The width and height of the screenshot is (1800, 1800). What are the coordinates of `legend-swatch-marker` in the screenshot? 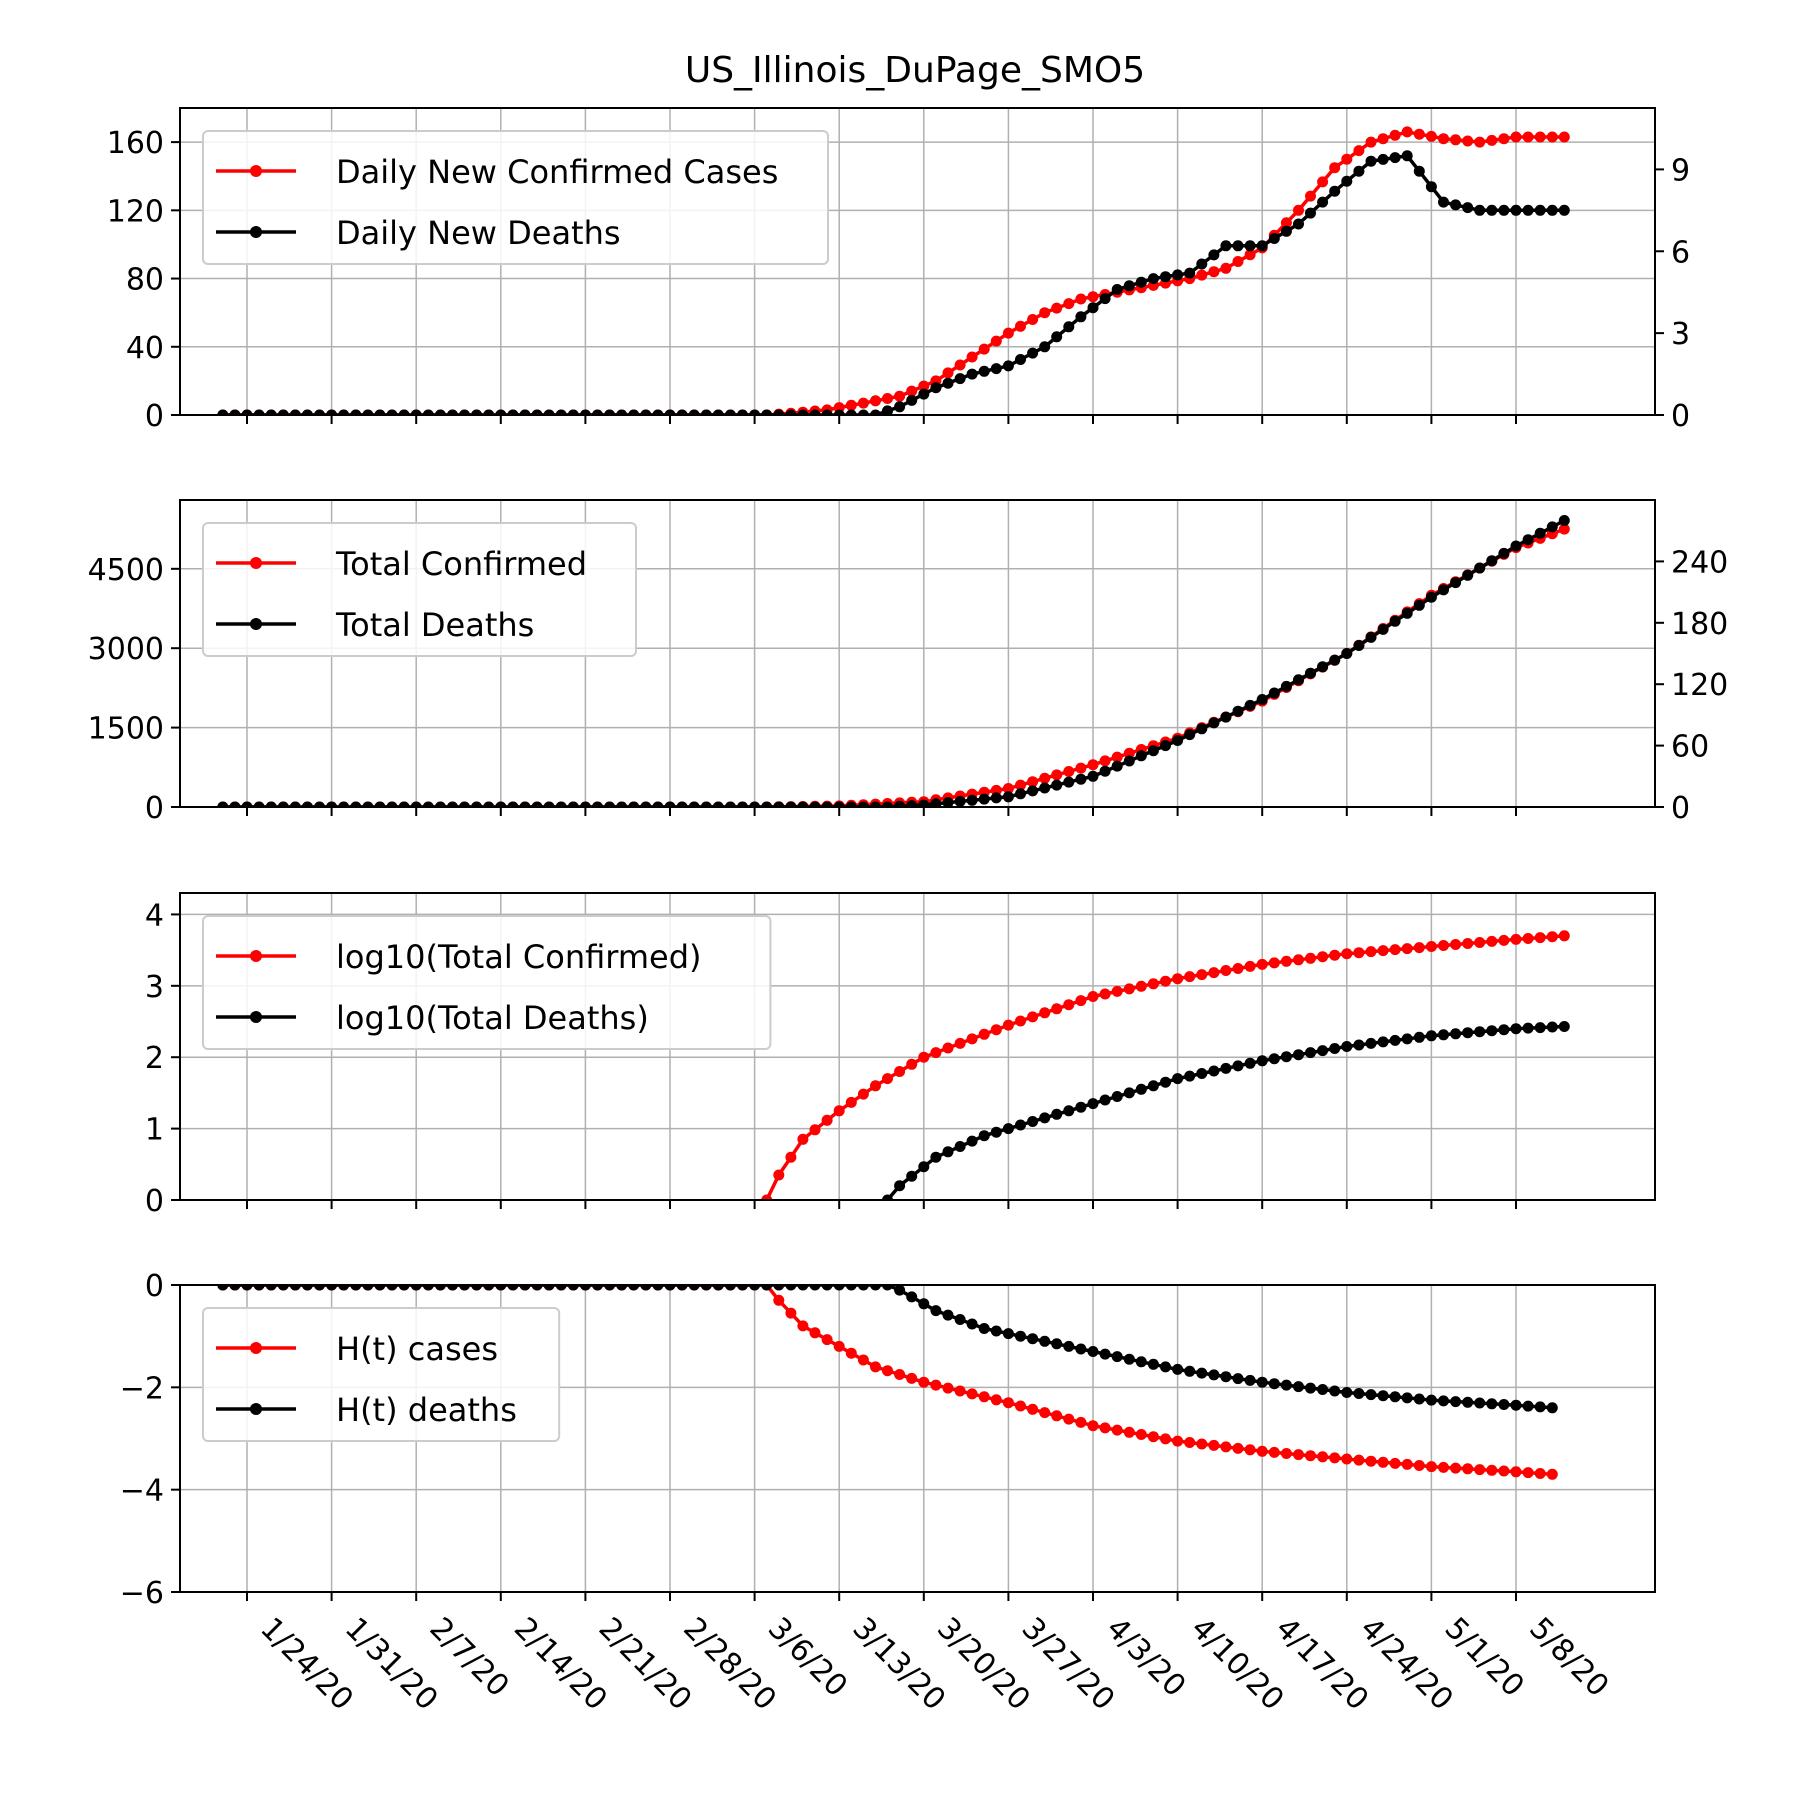 It's located at (256, 956).